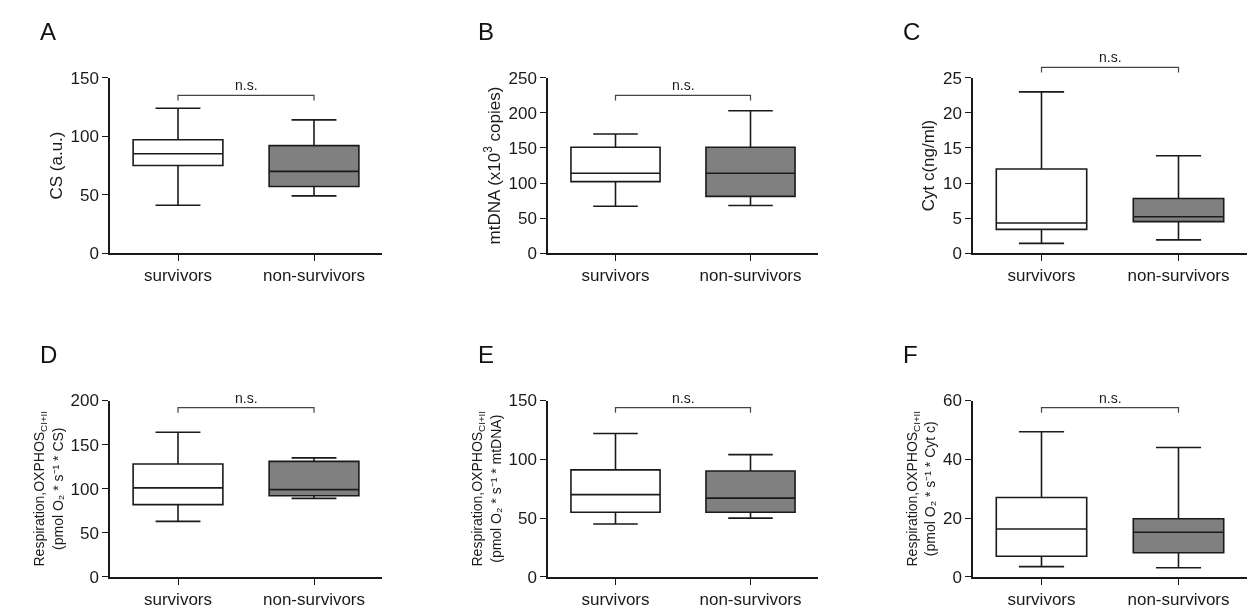 The height and width of the screenshot is (615, 1255). I want to click on chart-title: B, so click(486, 31).